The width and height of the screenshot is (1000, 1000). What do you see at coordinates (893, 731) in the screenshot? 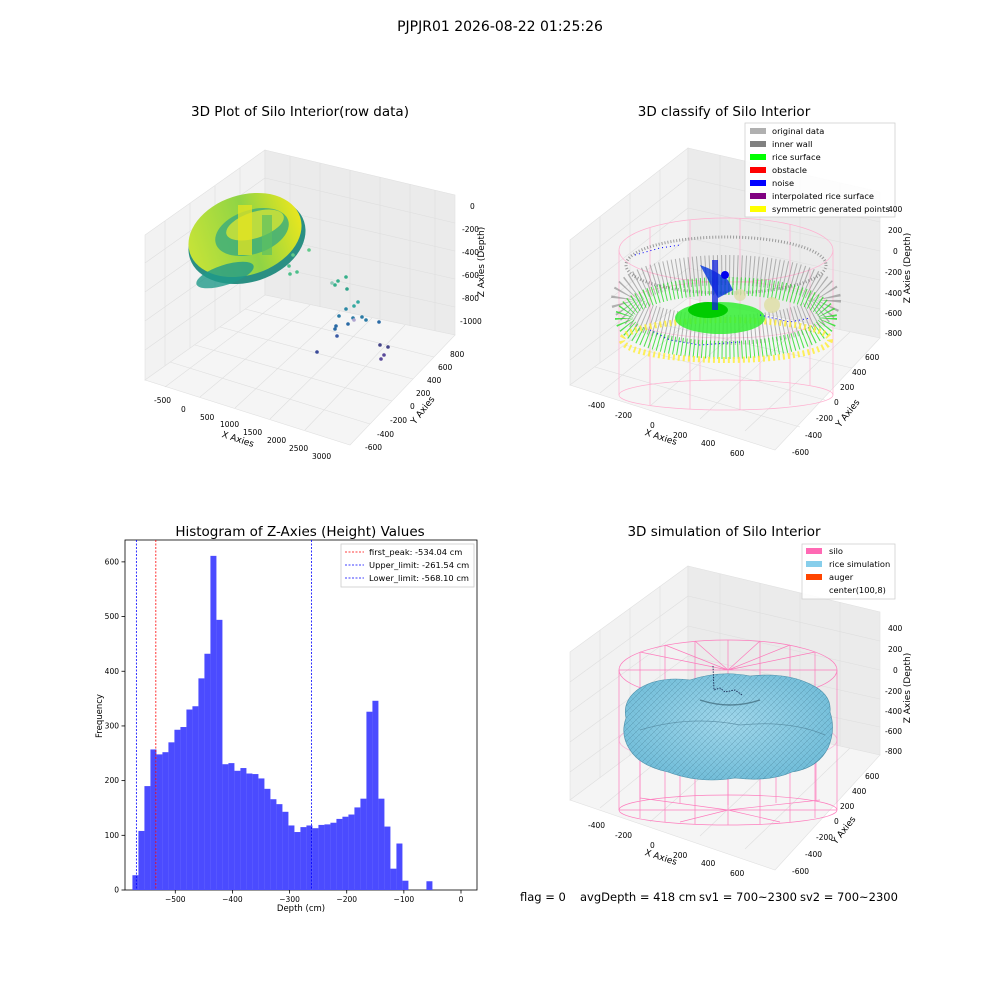
I see `simulation-z-tick: -600` at bounding box center [893, 731].